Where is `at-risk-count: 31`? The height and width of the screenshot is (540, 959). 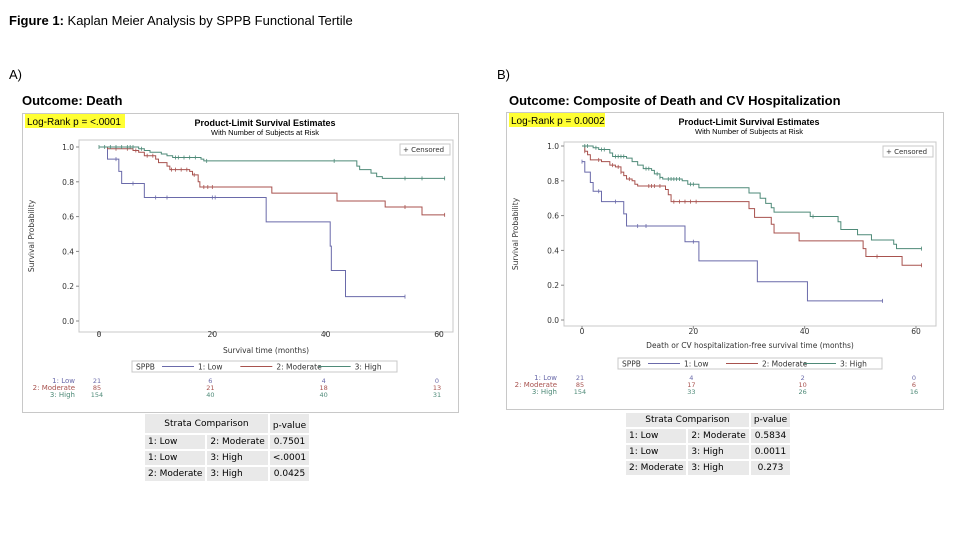 at-risk-count: 31 is located at coordinates (437, 395).